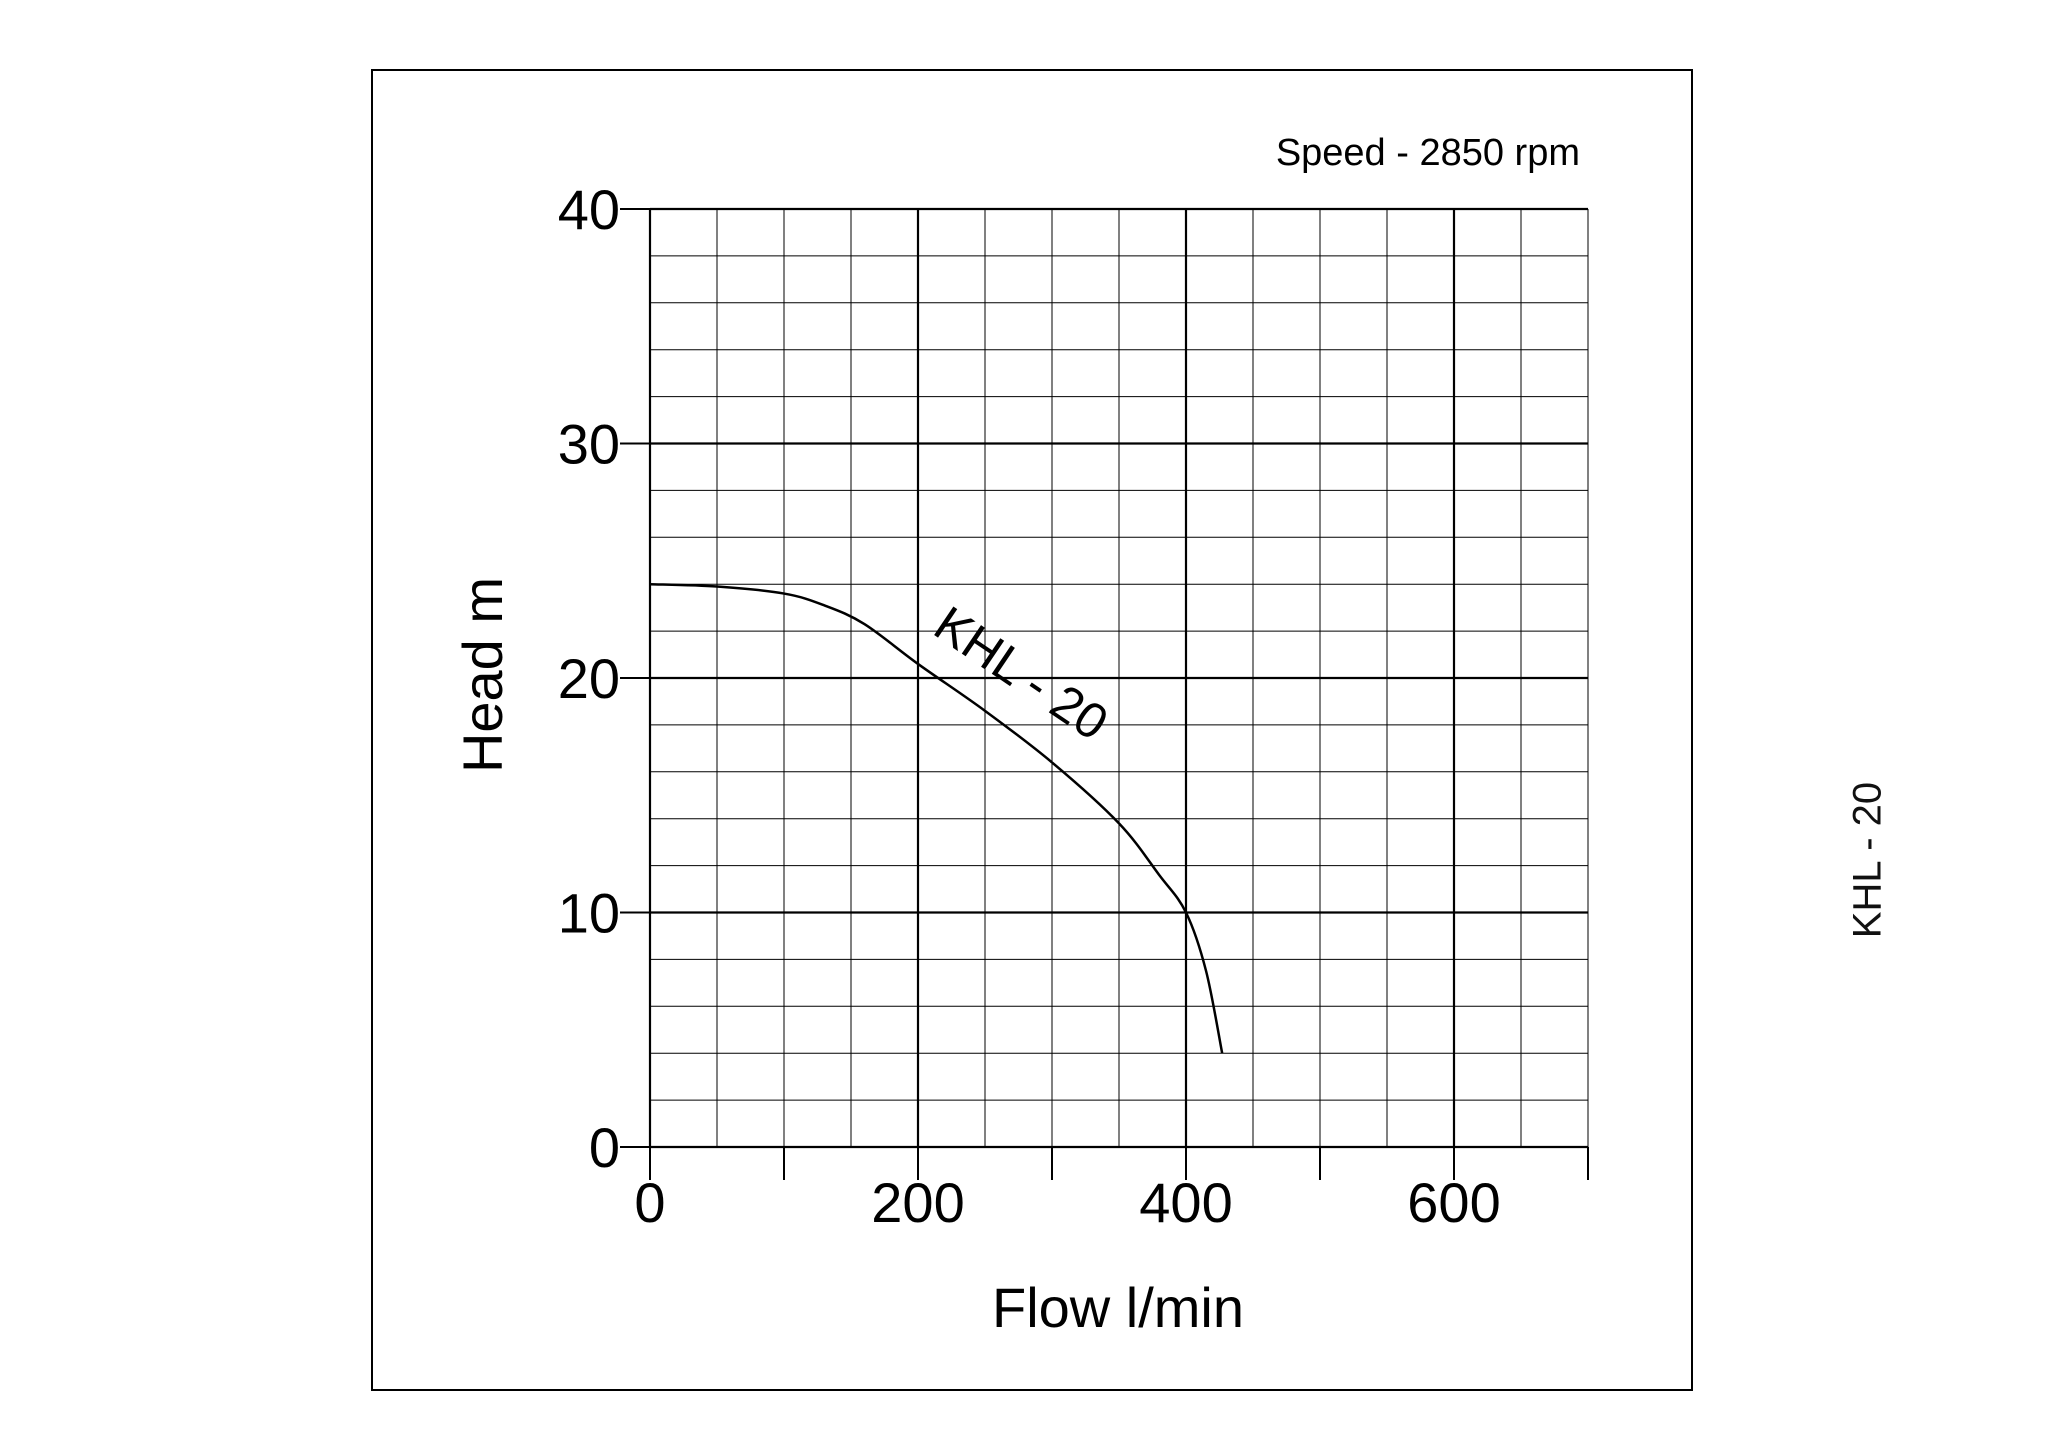 The width and height of the screenshot is (2048, 1448). Describe the element at coordinates (589, 913) in the screenshot. I see `y-tick-label: 10` at that location.